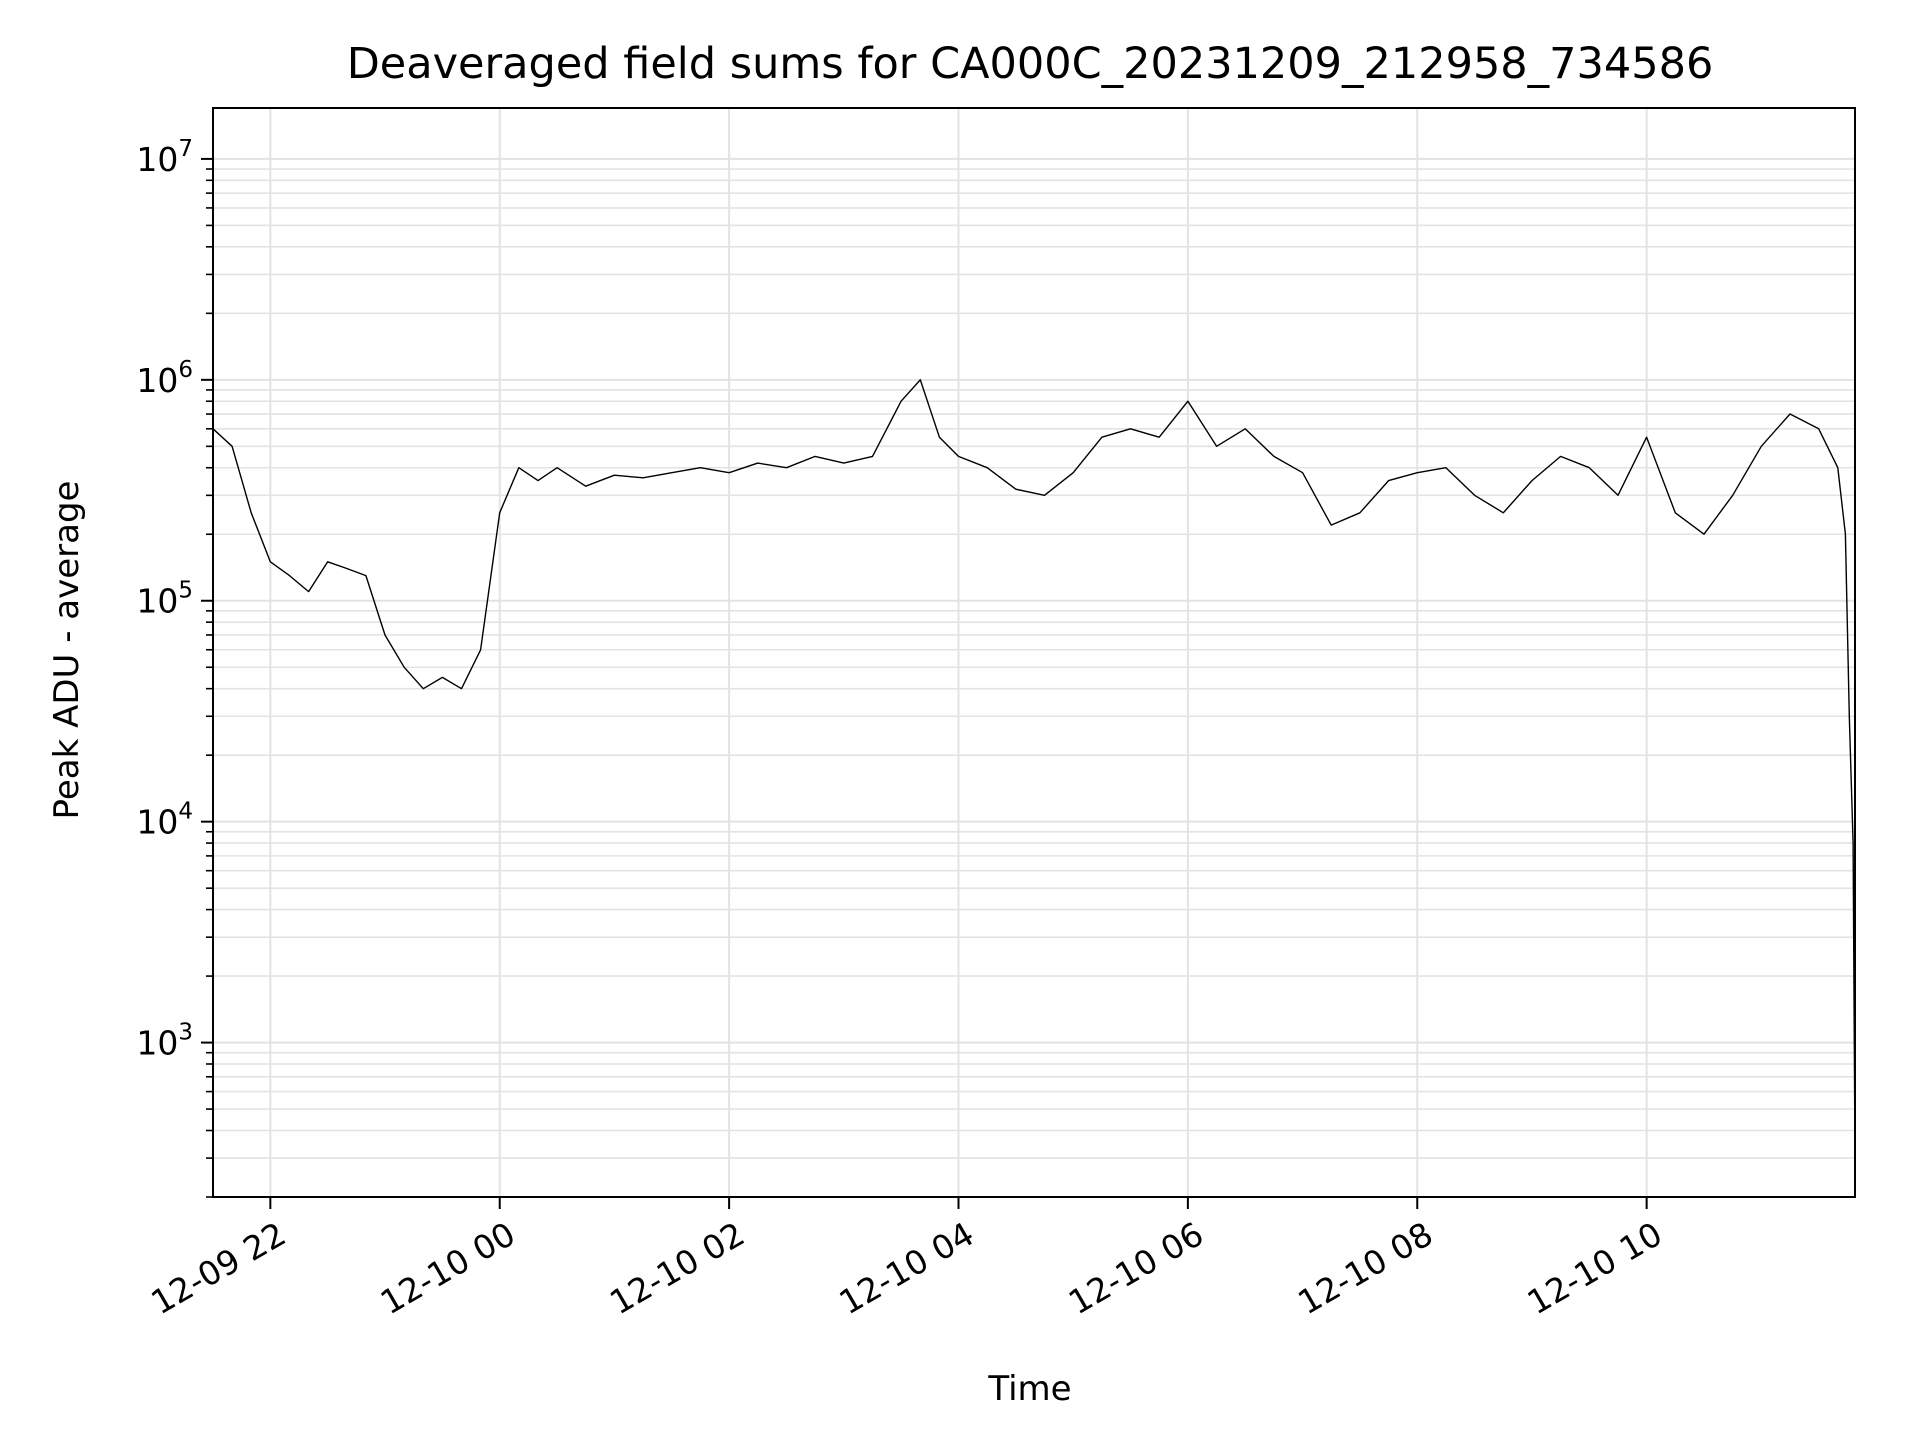 Image resolution: width=1920 pixels, height=1440 pixels. What do you see at coordinates (164, 820) in the screenshot?
I see `y-tick-label: 104` at bounding box center [164, 820].